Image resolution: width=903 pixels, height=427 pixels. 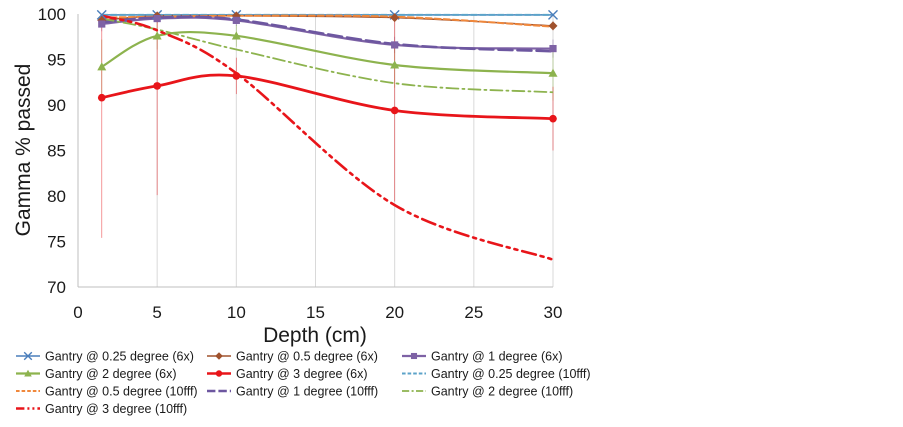 I want to click on x-tick-label: 10, so click(x=236, y=312).